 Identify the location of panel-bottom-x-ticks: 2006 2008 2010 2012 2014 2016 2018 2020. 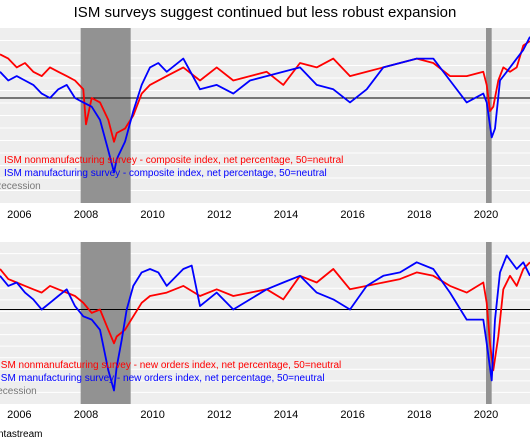
(252, 415).